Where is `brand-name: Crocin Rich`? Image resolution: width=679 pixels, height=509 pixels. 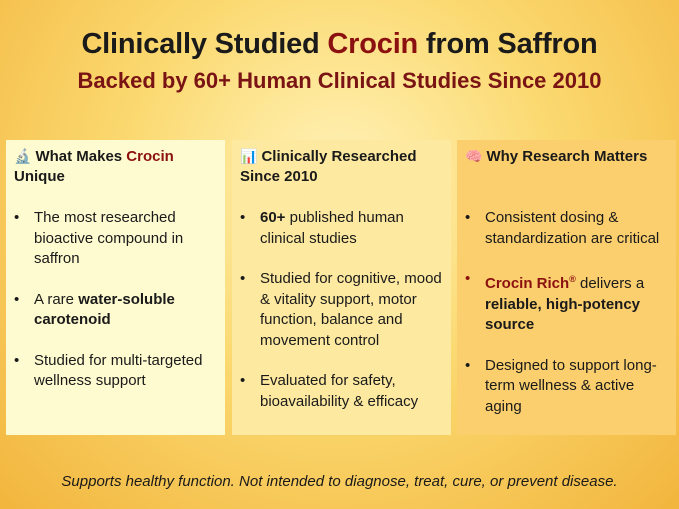 brand-name: Crocin Rich is located at coordinates (527, 283).